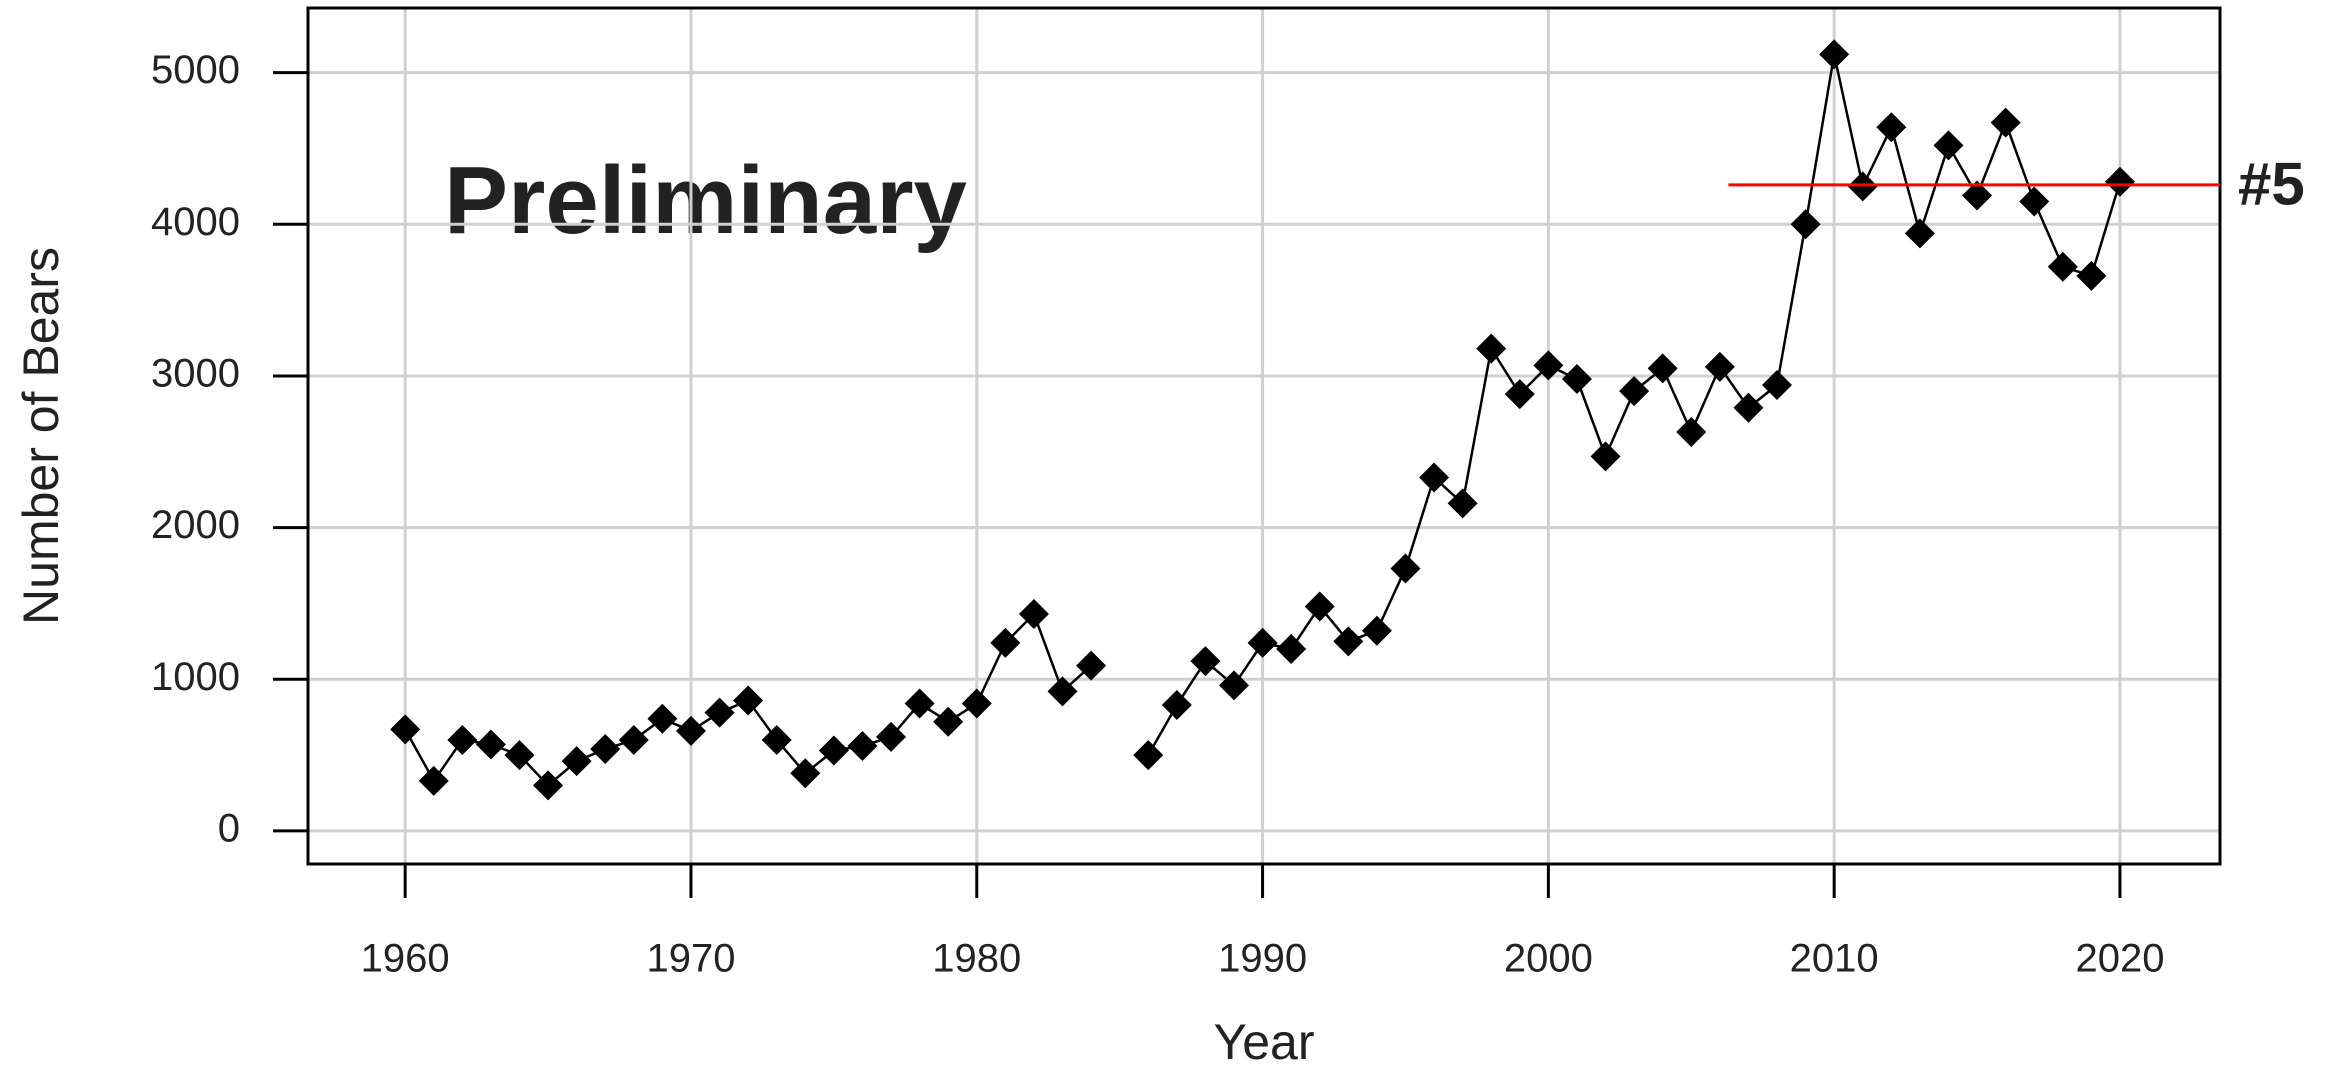  I want to click on x-tick-label: 1960, so click(405, 959).